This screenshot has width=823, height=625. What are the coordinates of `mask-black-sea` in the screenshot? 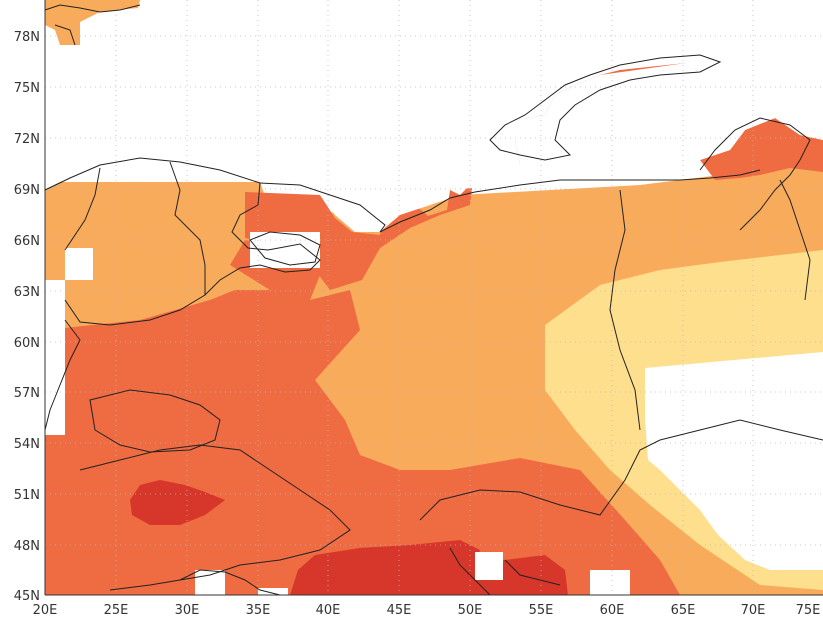 It's located at (210, 582).